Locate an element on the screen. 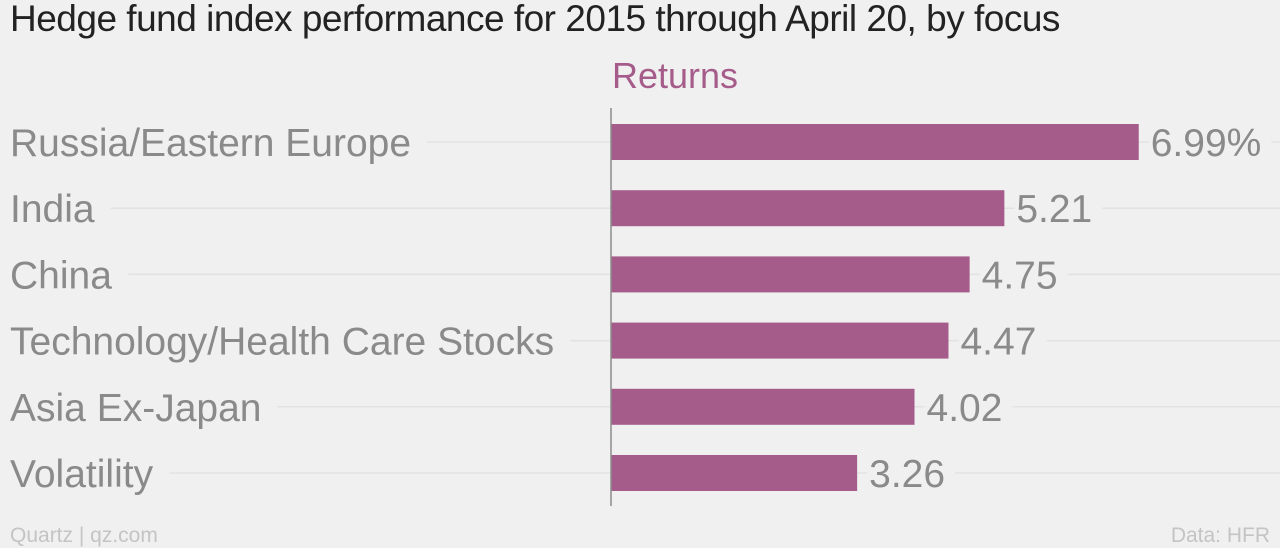 This screenshot has height=548, width=1280. category-label: China is located at coordinates (61, 275).